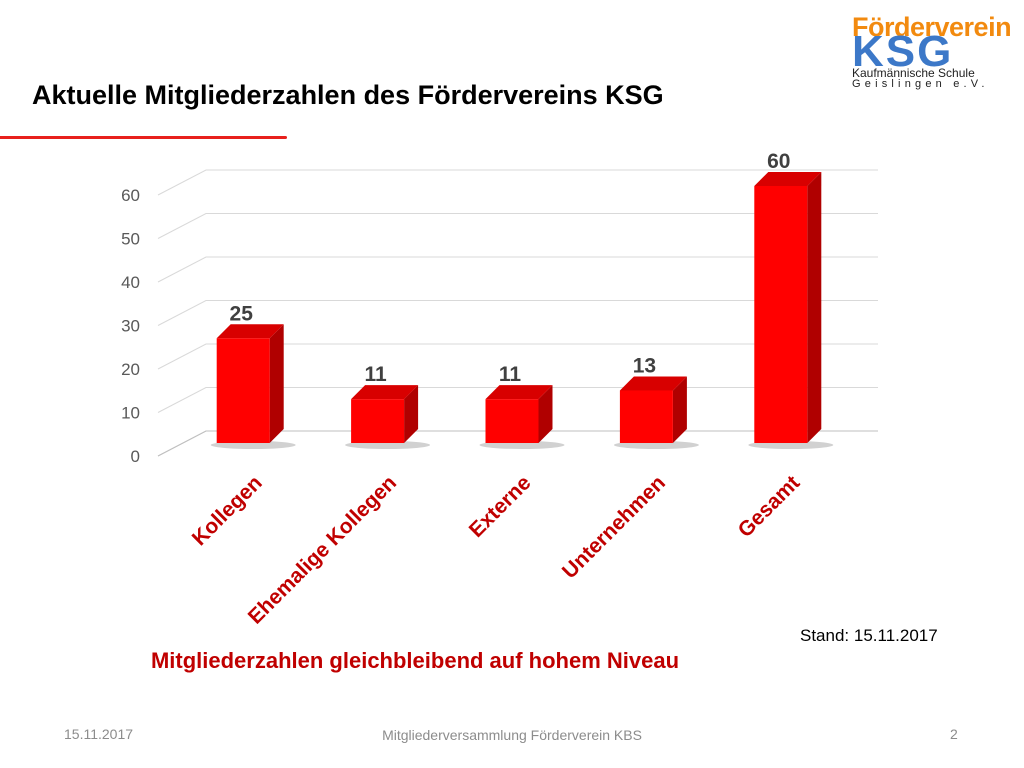 This screenshot has width=1024, height=768. I want to click on y-axis-ticks: 0 10 20 30 40 50 60, so click(130, 326).